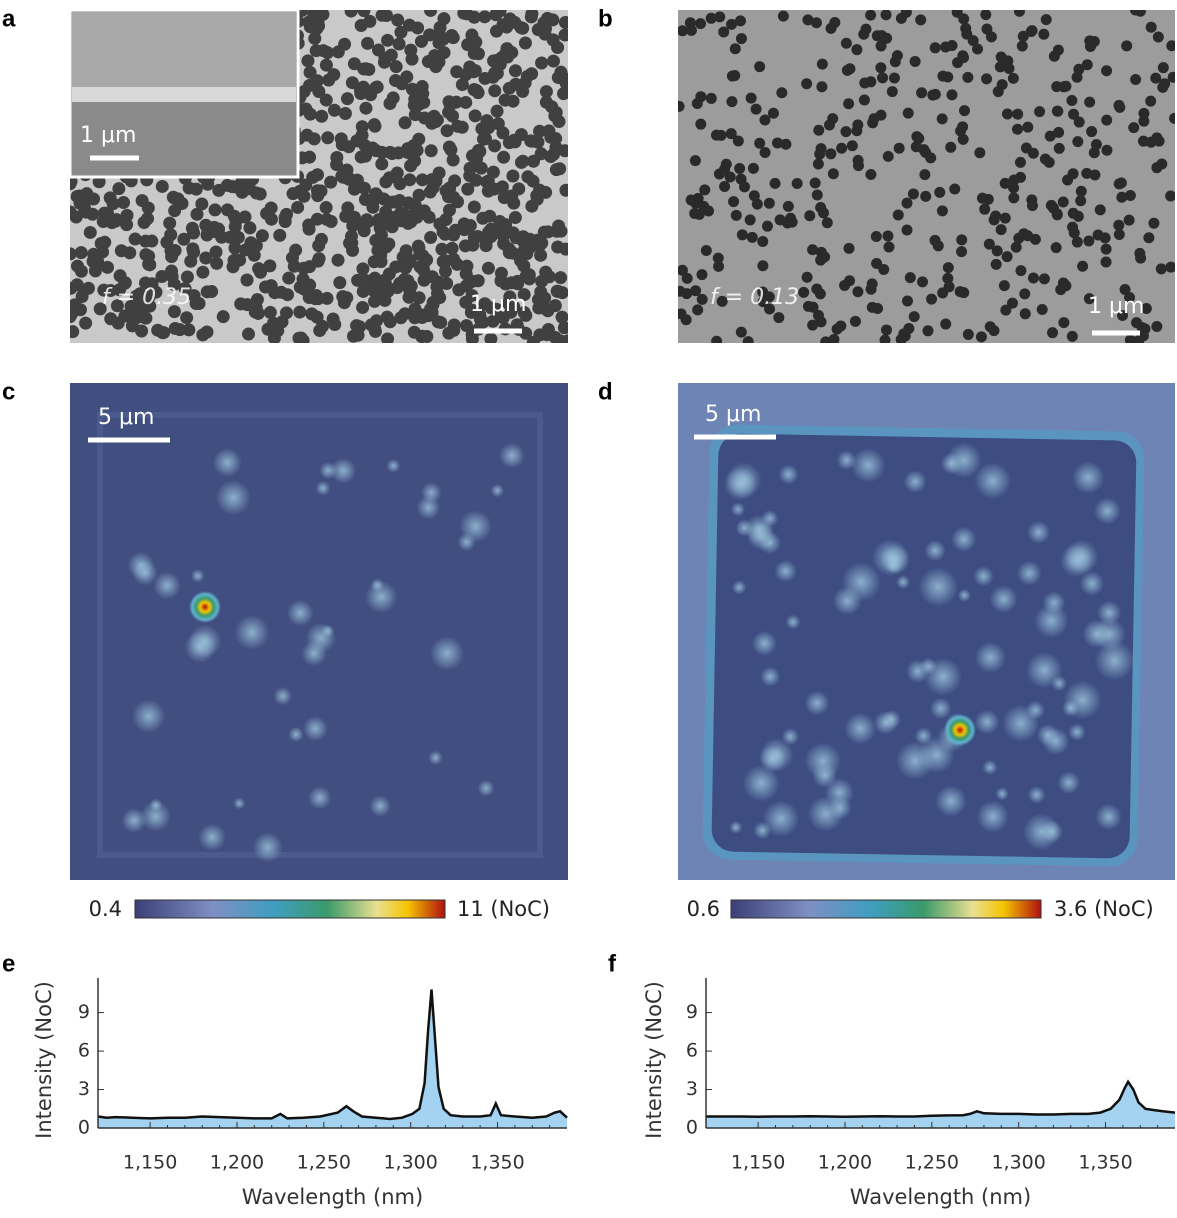  What do you see at coordinates (320, 635) in the screenshot?
I see `heatmap-frame` at bounding box center [320, 635].